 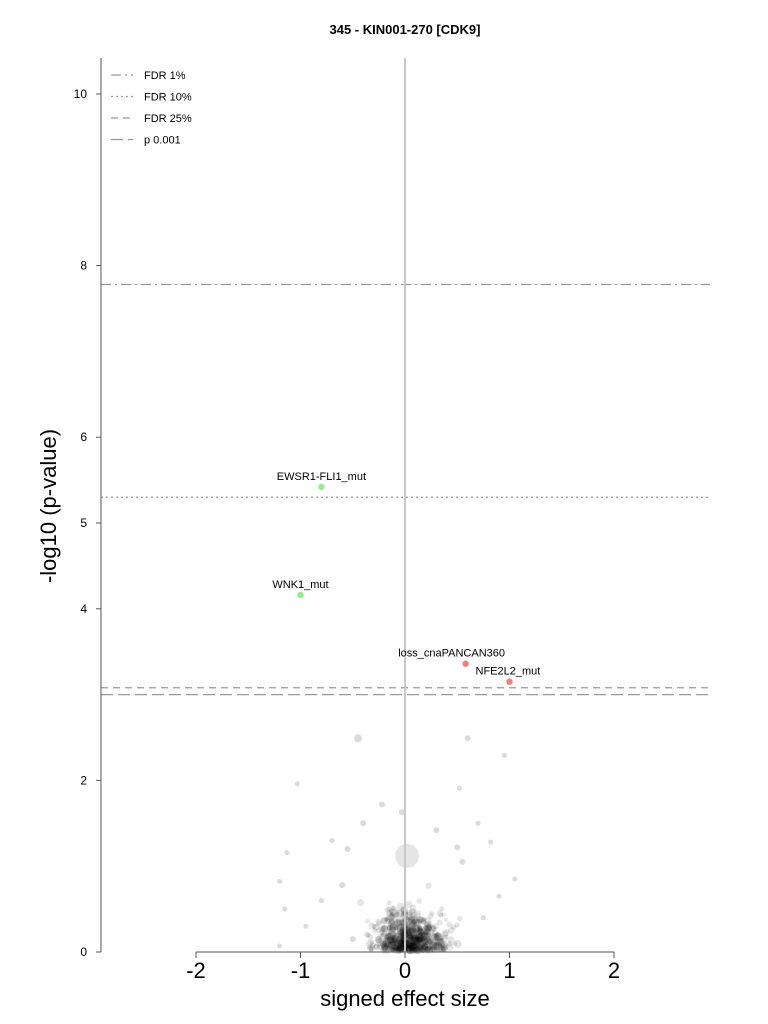 I want to click on y-tick-label: 2, so click(x=83, y=780).